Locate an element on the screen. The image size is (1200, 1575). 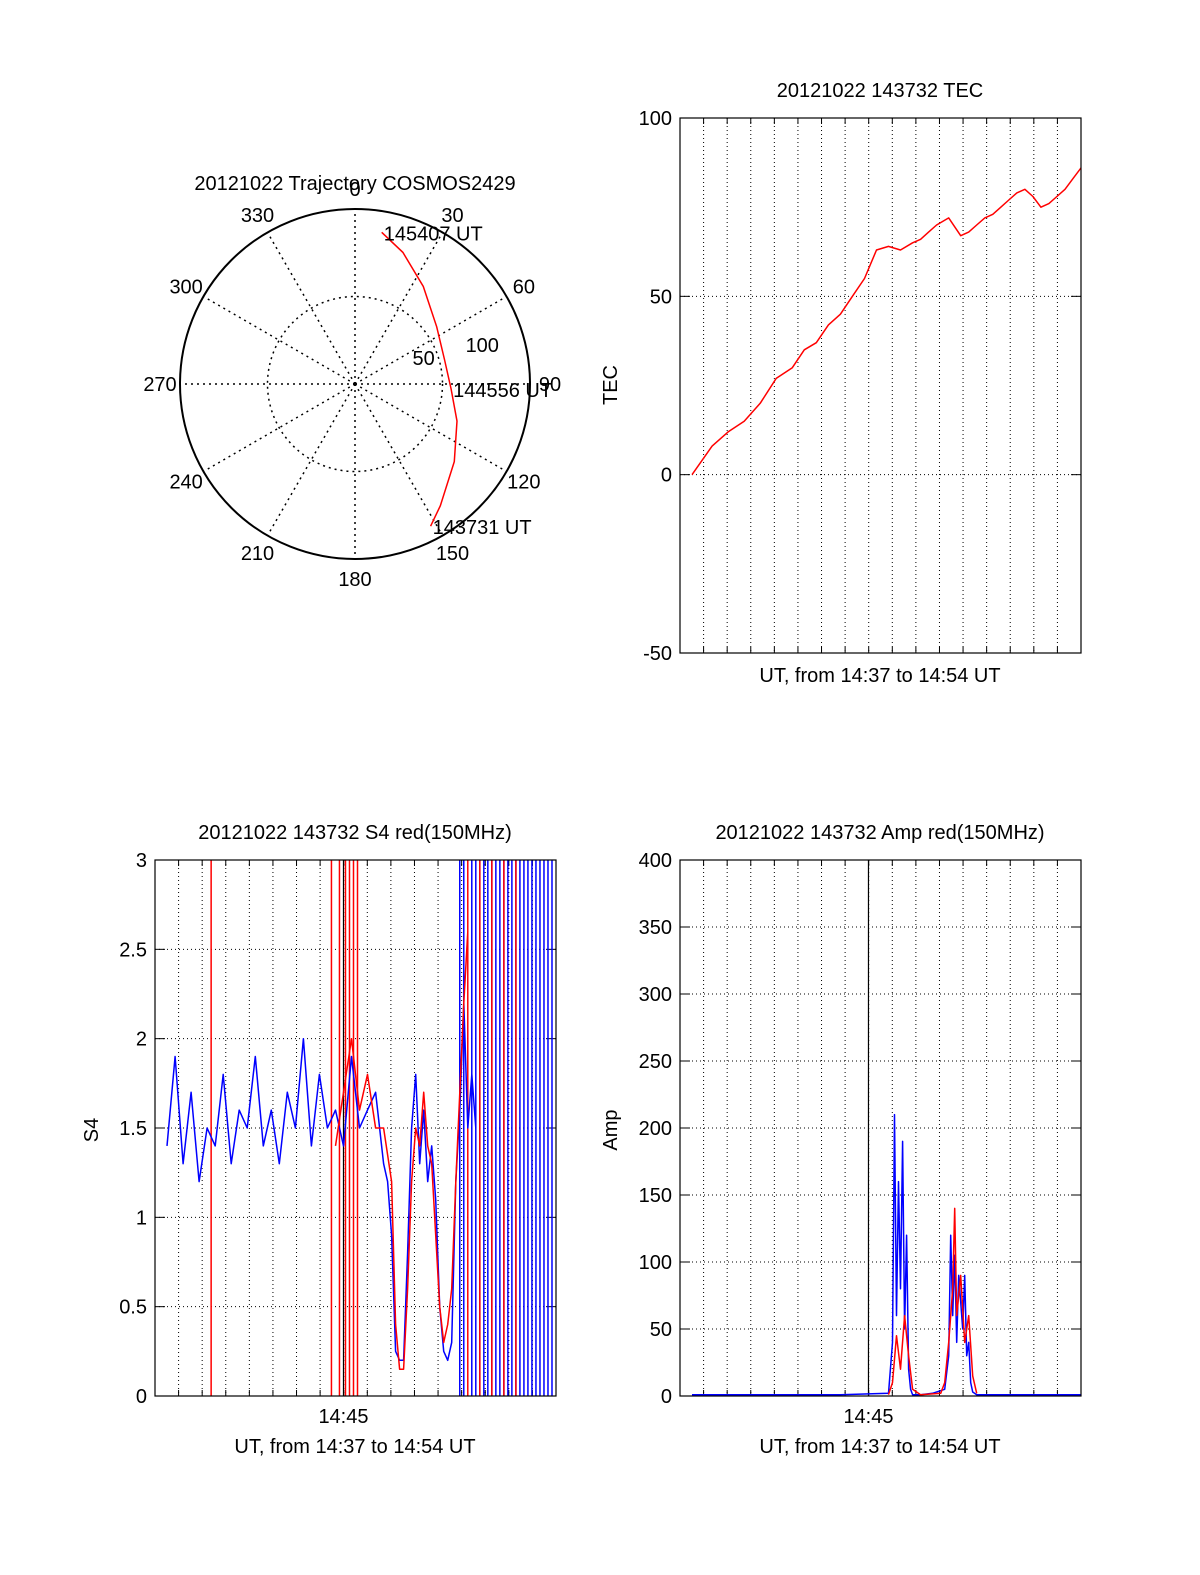
polar-azimuth-label: 30 is located at coordinates (452, 216).